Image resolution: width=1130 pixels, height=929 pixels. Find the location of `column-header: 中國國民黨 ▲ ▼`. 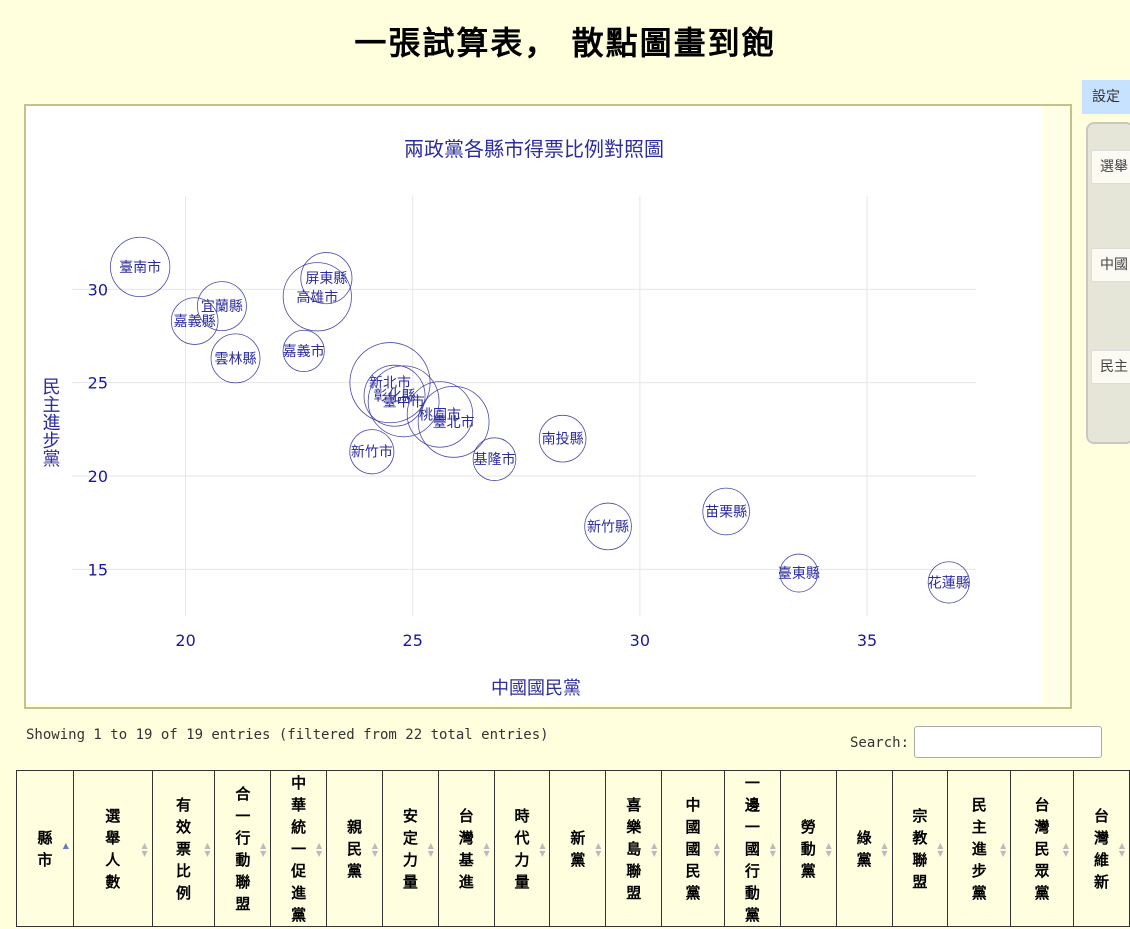

column-header: 中國國民黨 ▲ ▼ is located at coordinates (693, 848).